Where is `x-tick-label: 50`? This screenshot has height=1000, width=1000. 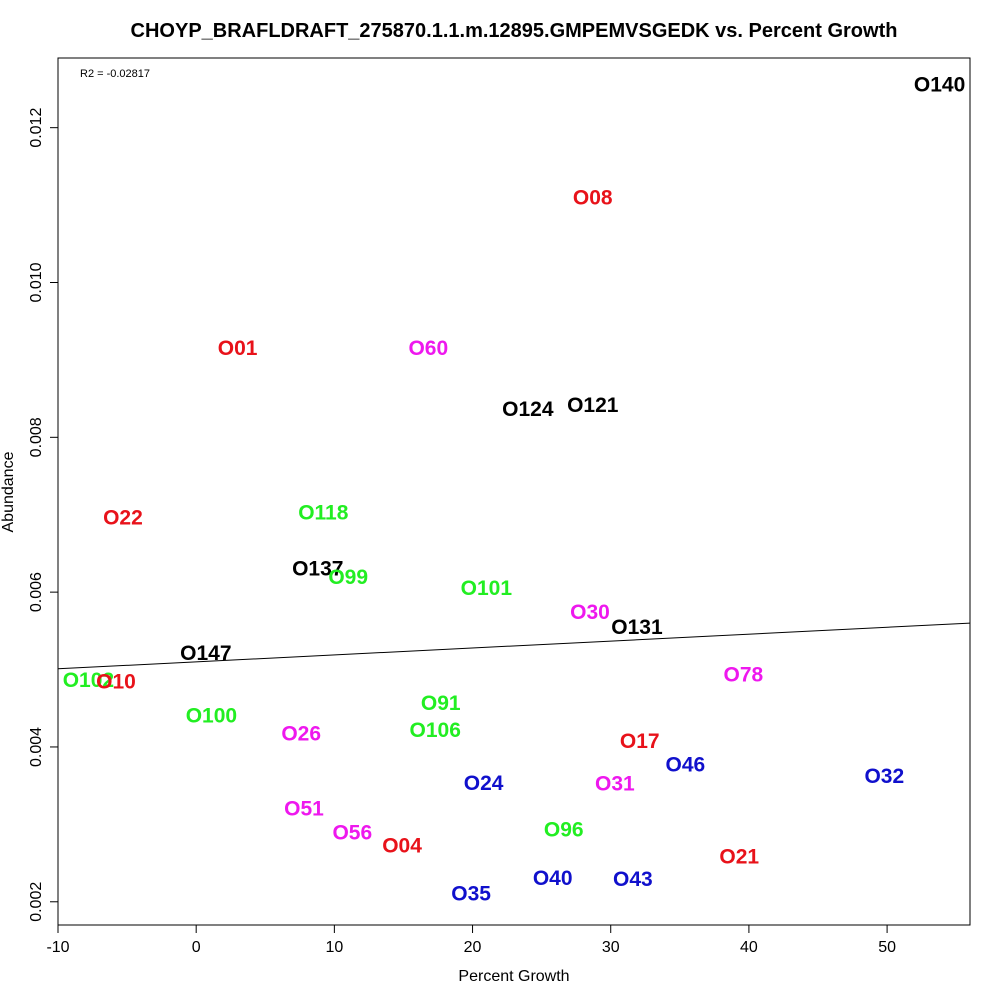 x-tick-label: 50 is located at coordinates (887, 947).